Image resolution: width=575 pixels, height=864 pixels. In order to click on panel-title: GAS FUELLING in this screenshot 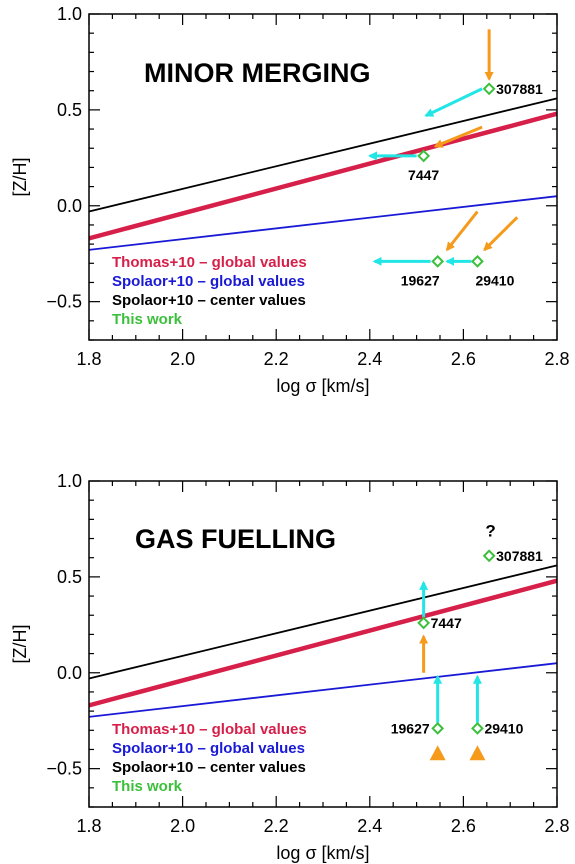, I will do `click(235, 539)`.